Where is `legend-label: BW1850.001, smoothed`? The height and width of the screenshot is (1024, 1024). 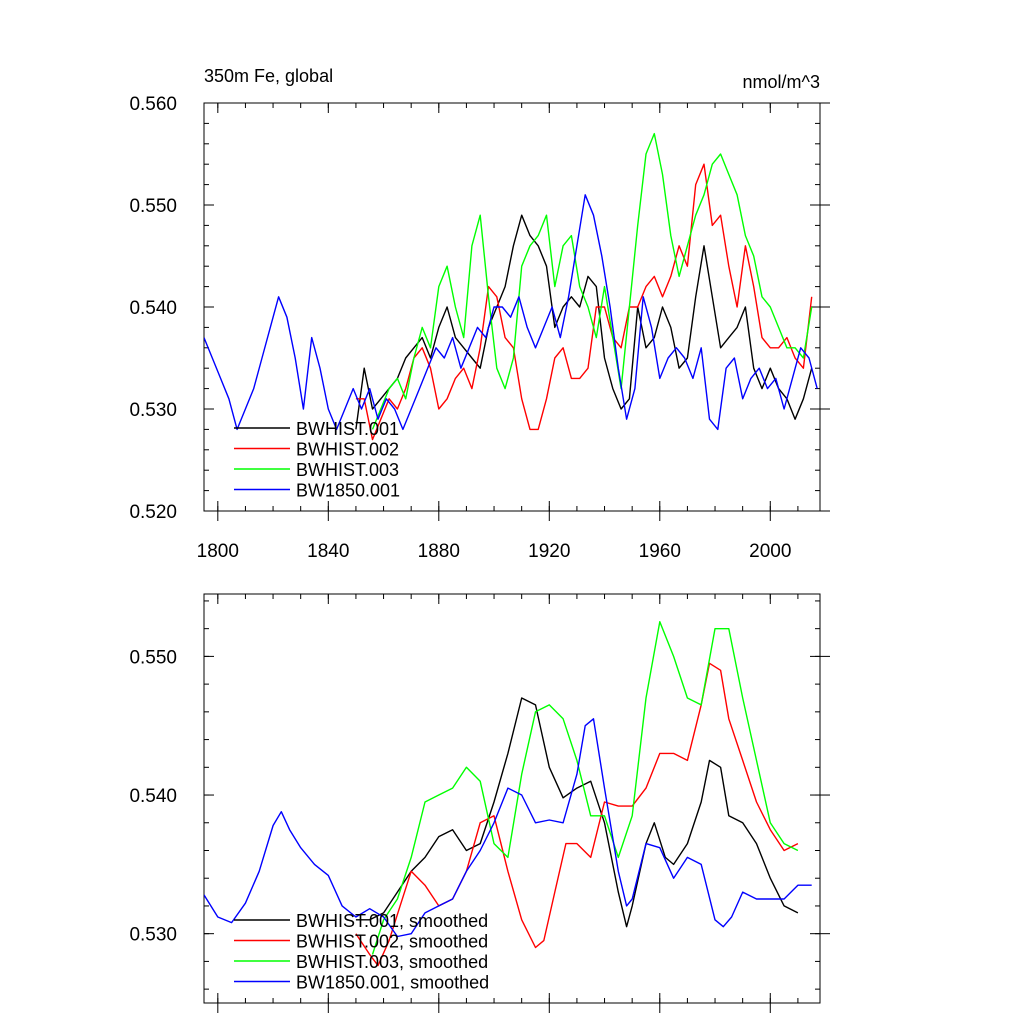
legend-label: BW1850.001, smoothed is located at coordinates (392, 983).